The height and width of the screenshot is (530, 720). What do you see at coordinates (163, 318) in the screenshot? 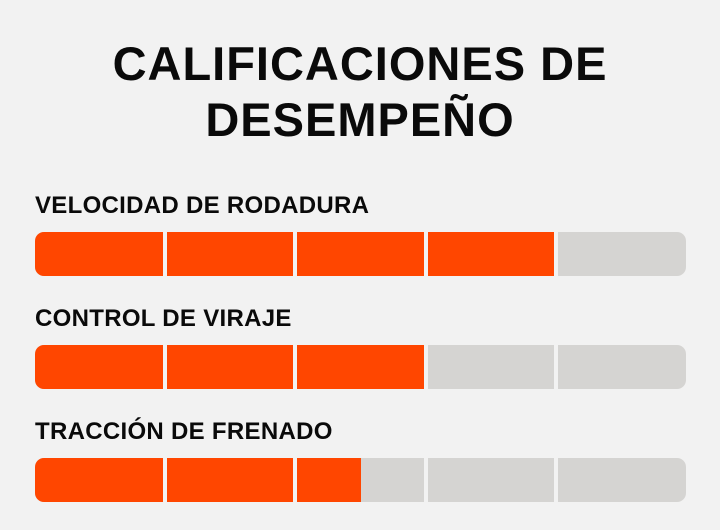
I see `rating-label: CONTROL DE VIRAJE` at bounding box center [163, 318].